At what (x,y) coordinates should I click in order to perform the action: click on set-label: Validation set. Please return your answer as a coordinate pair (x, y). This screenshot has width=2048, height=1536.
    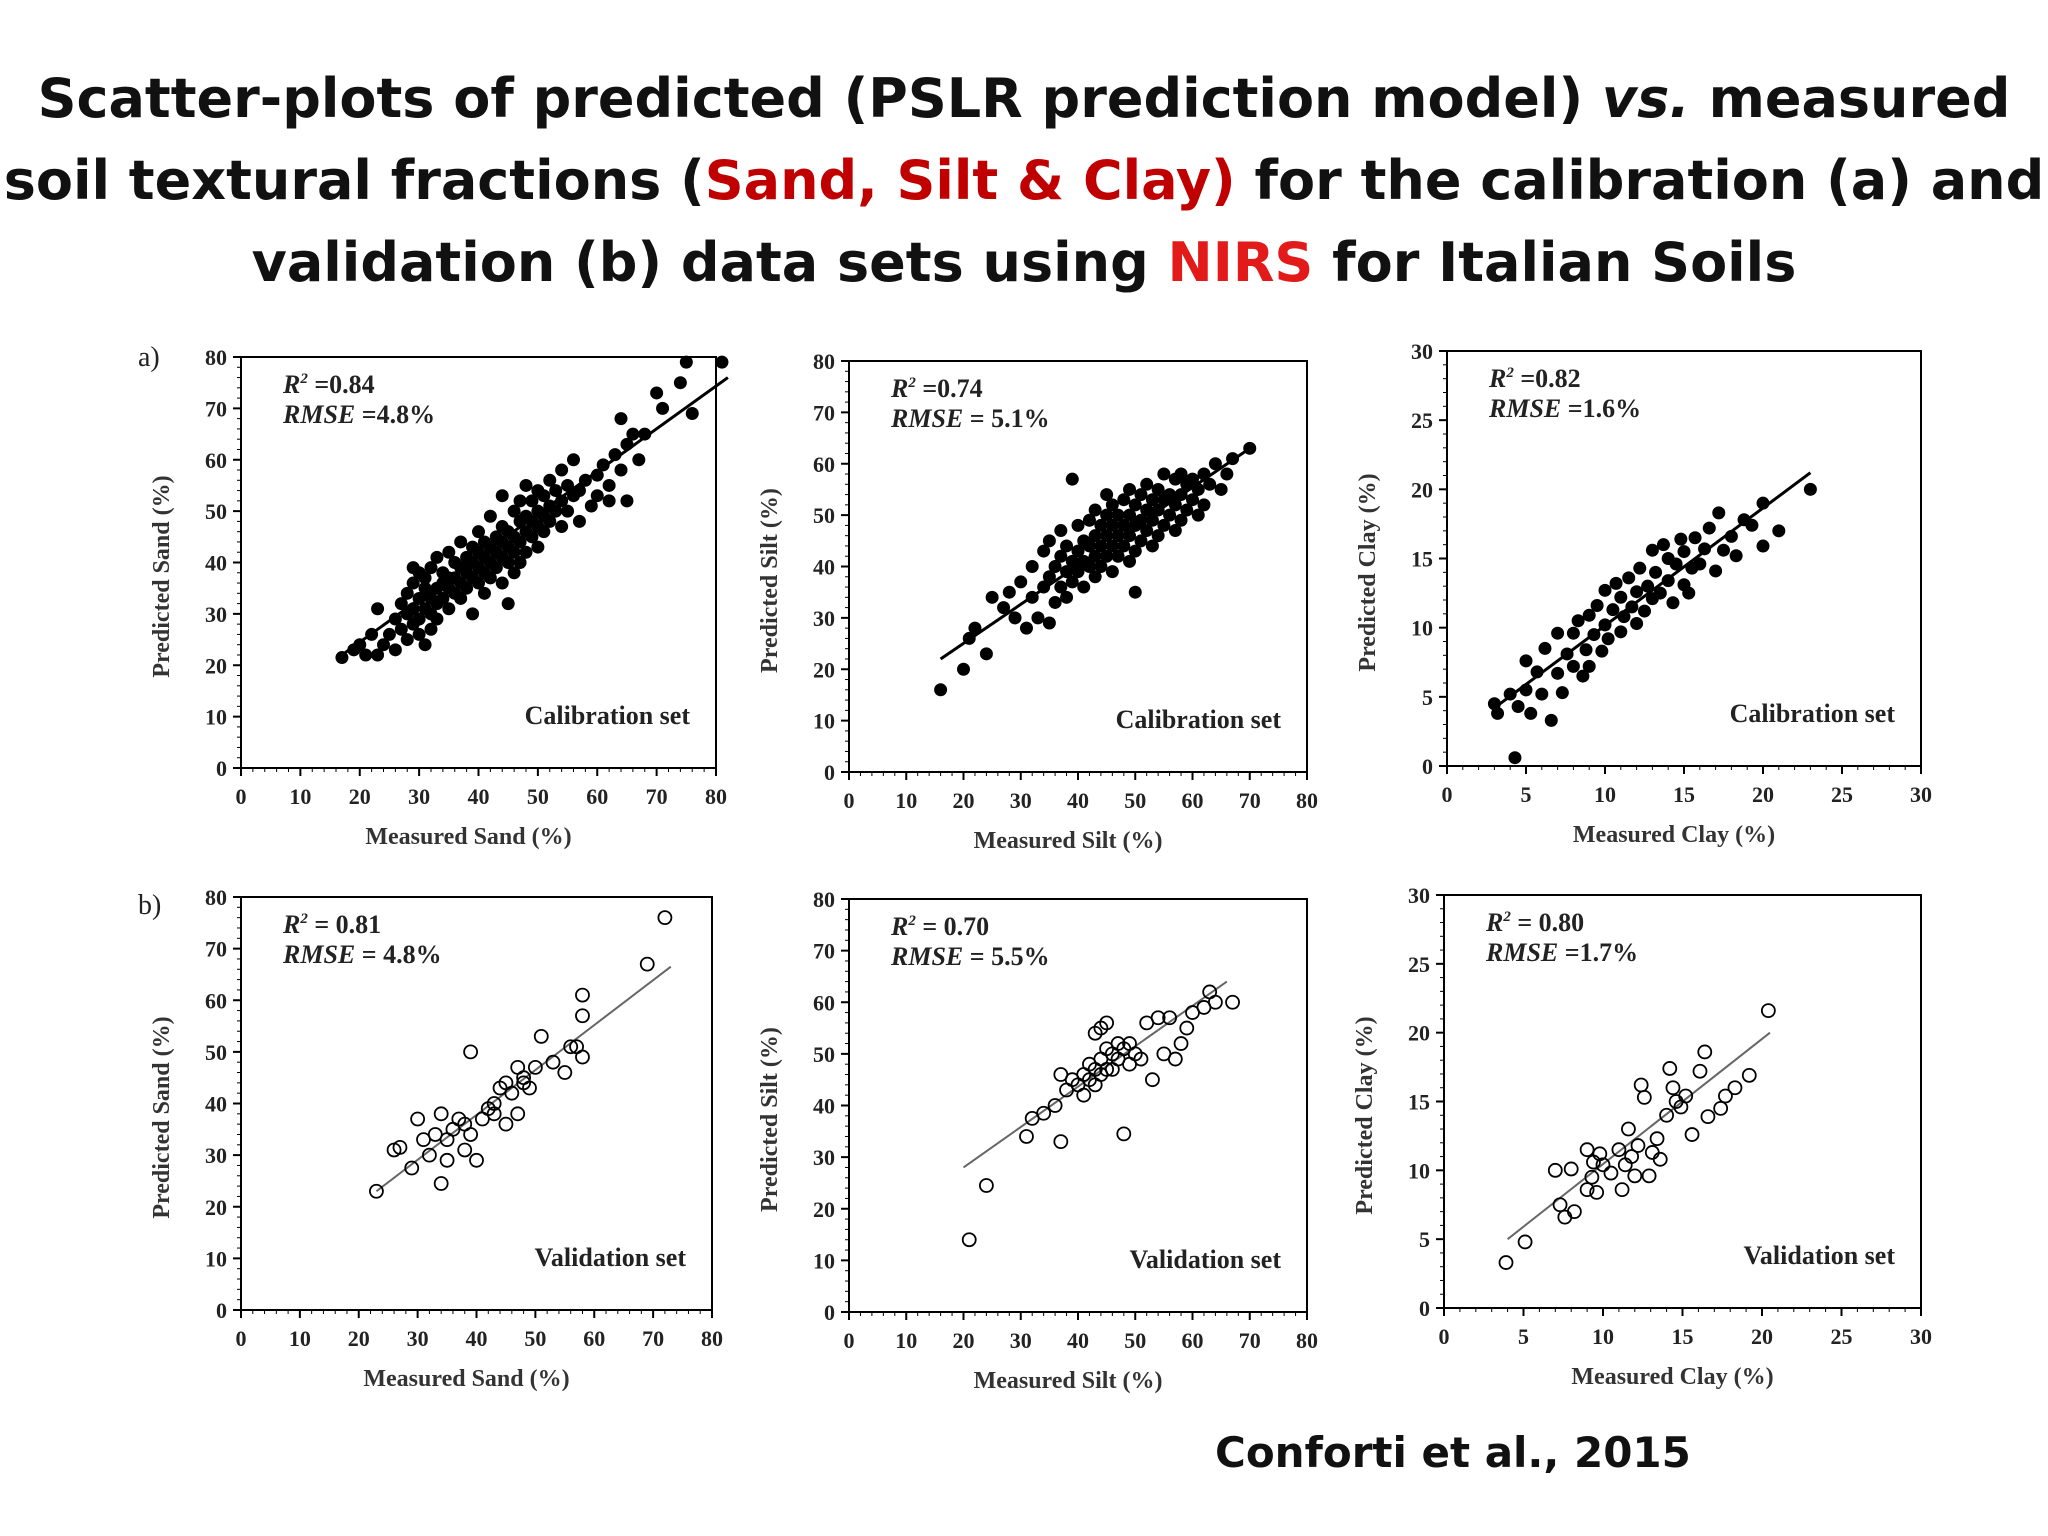
    Looking at the image, I should click on (1820, 1255).